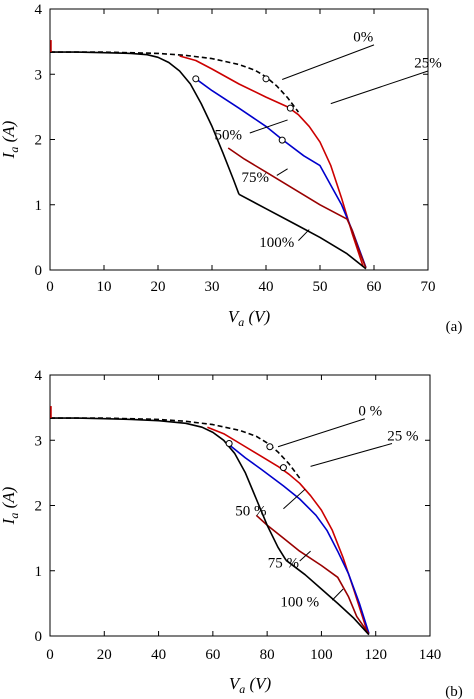 The height and width of the screenshot is (699, 474). I want to click on x-tick-label: 50, so click(320, 287).